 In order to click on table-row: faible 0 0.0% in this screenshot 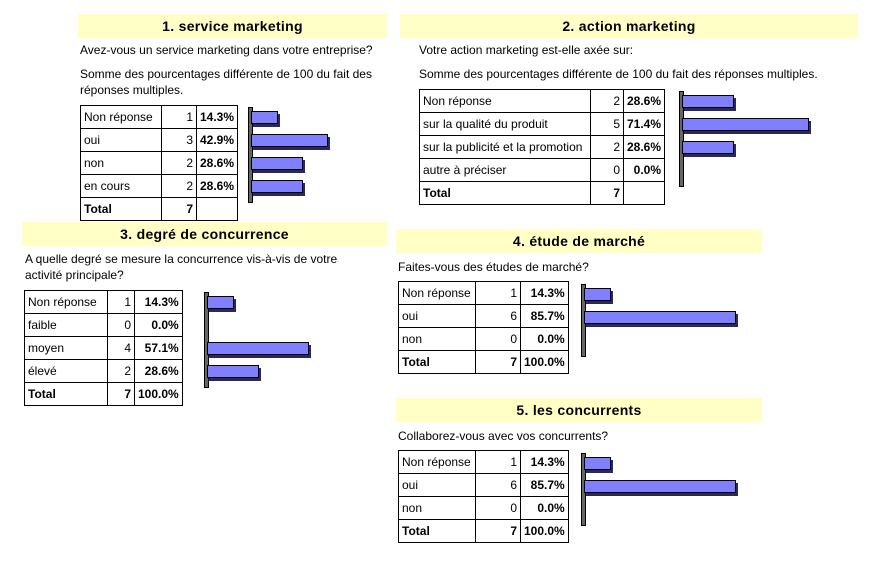, I will do `click(103, 325)`.